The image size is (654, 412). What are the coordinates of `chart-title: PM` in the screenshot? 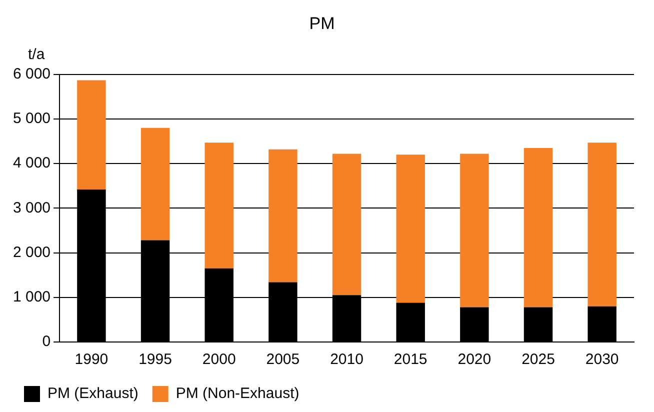 It's located at (322, 23).